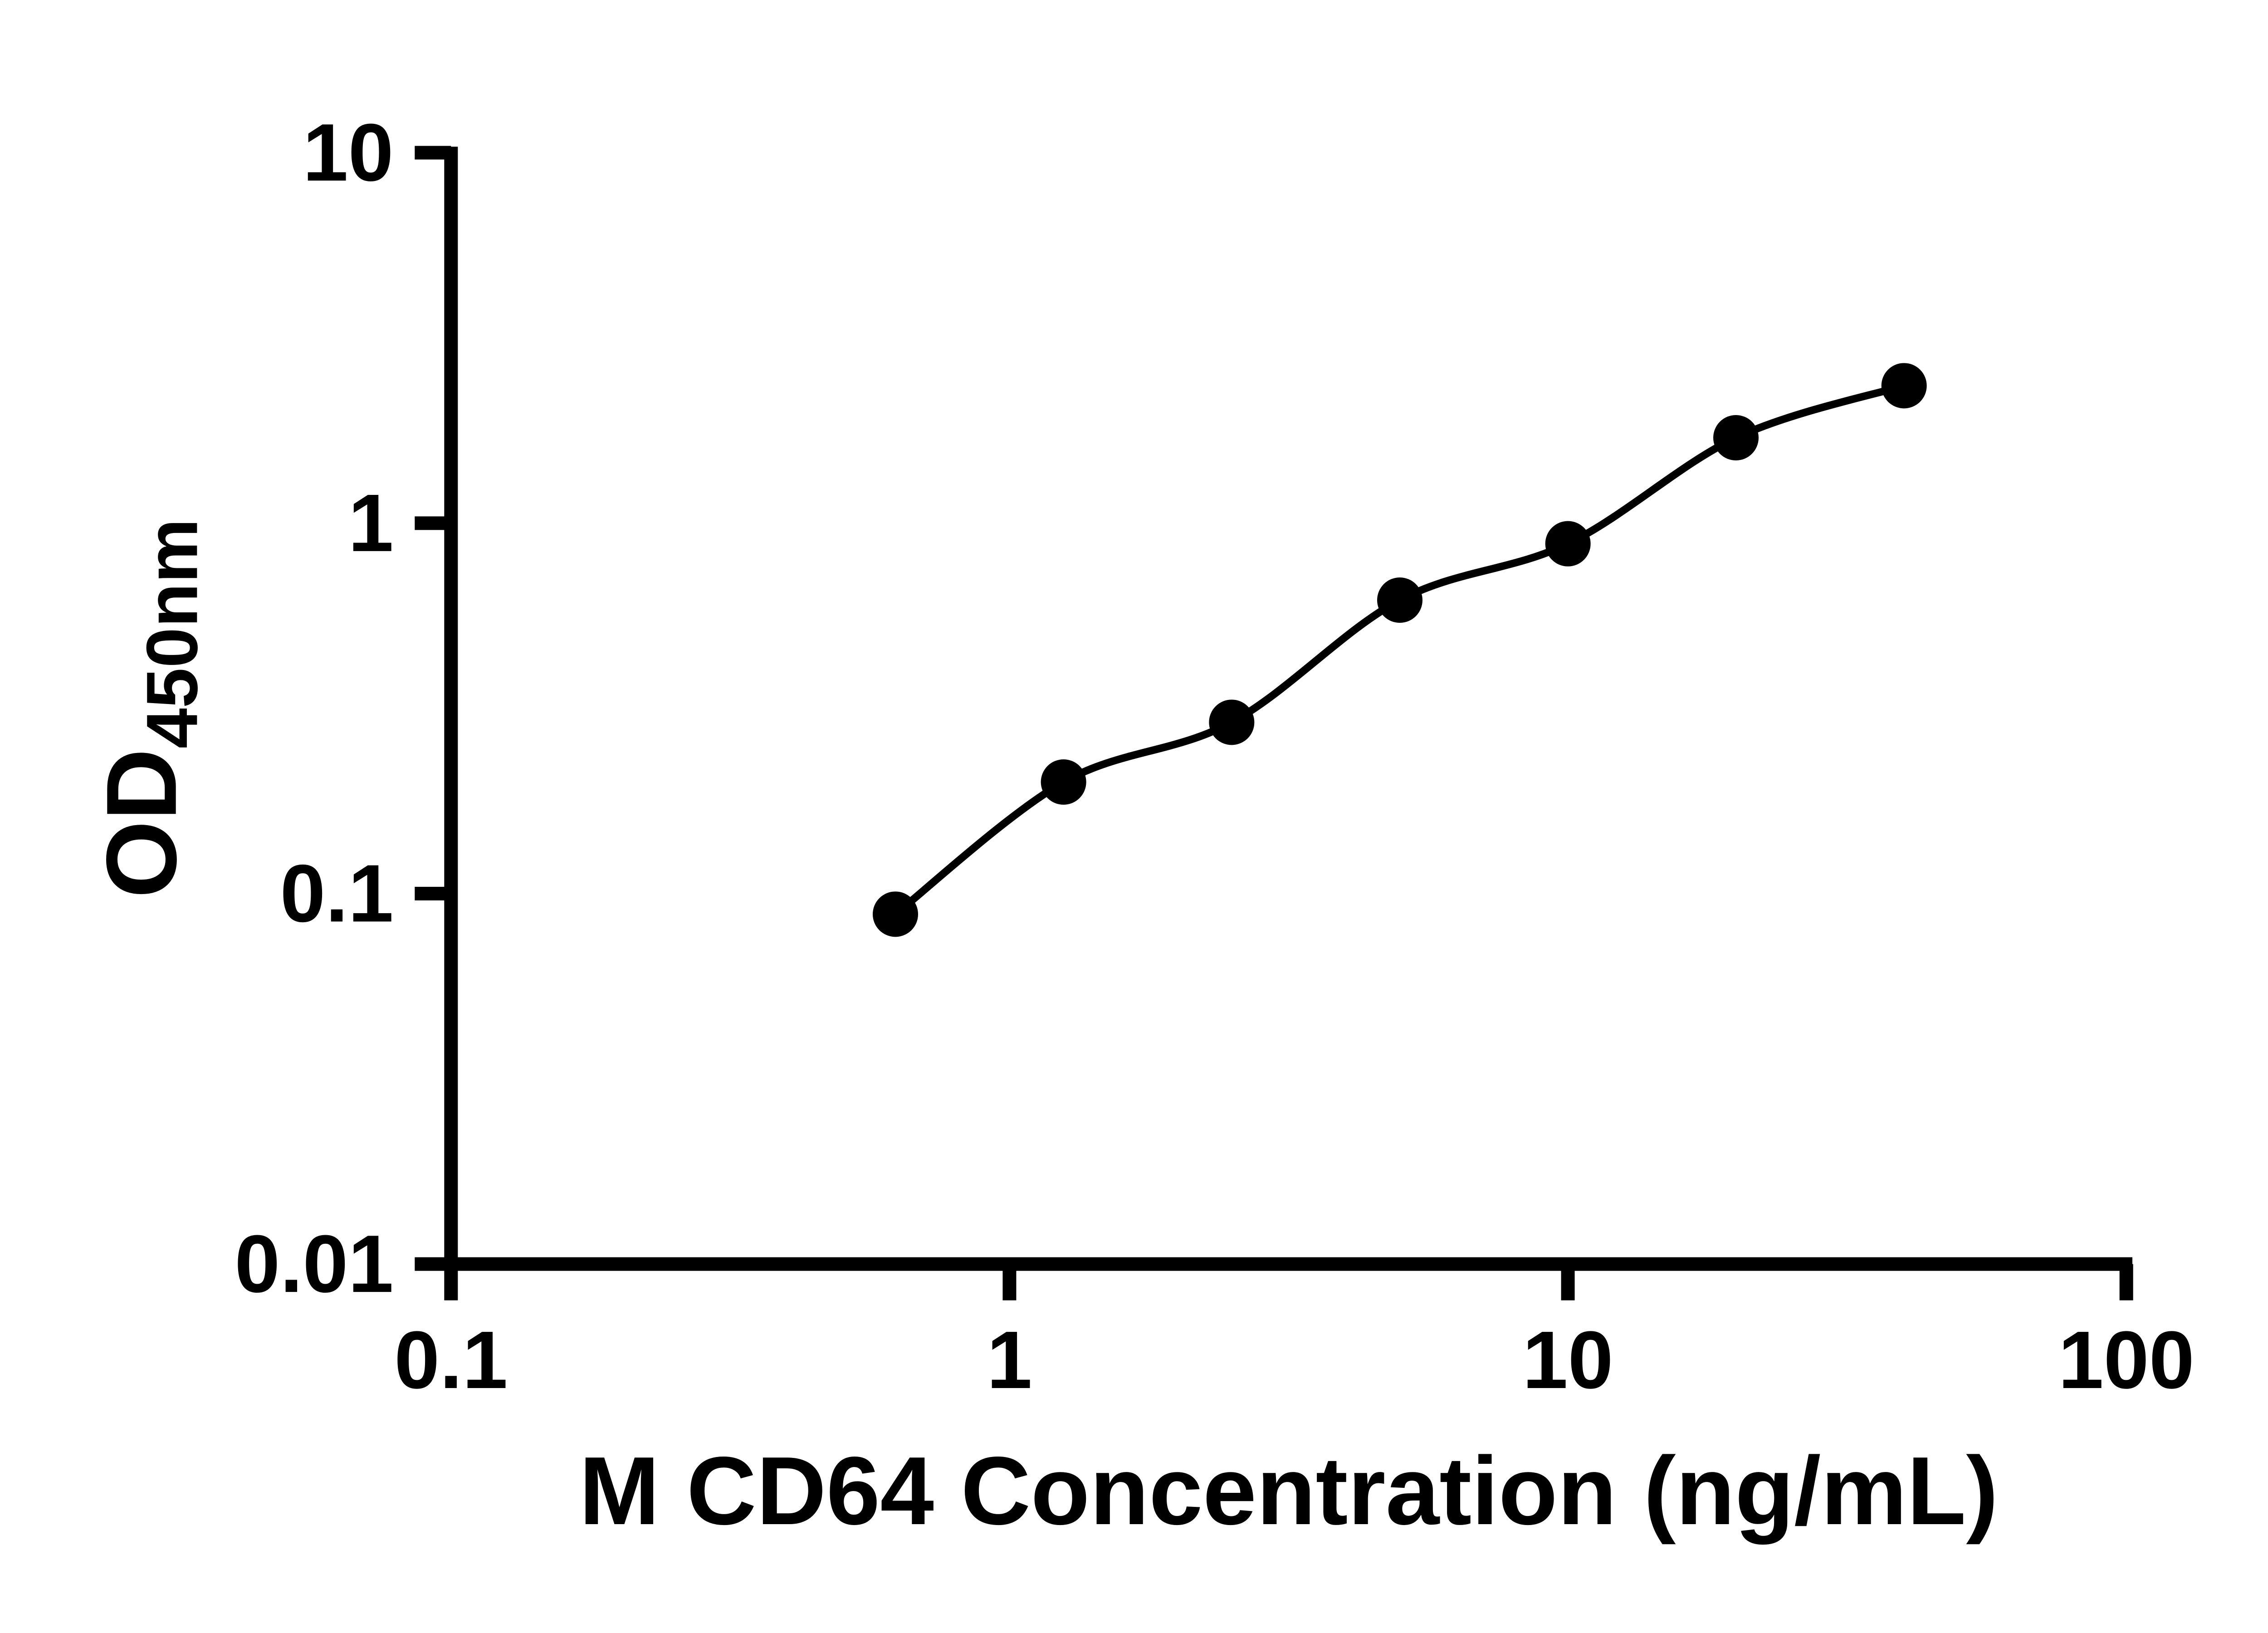  Describe the element at coordinates (451, 1360) in the screenshot. I see `x-tick-label: 0.1` at that location.